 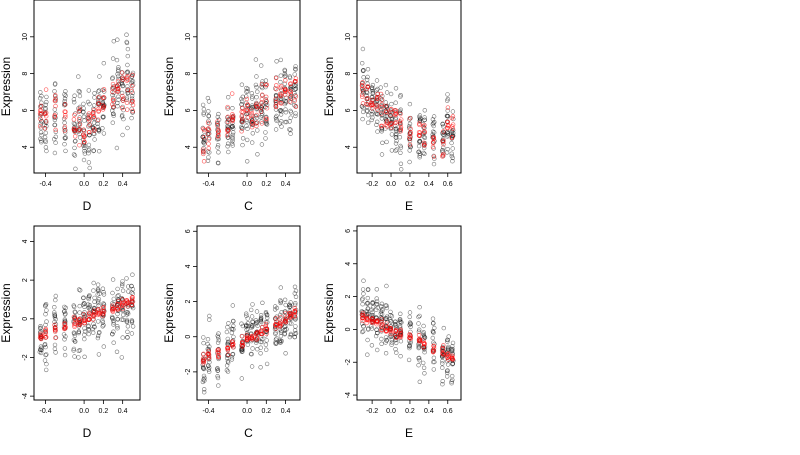 I want to click on points-group, so click(x=407, y=109).